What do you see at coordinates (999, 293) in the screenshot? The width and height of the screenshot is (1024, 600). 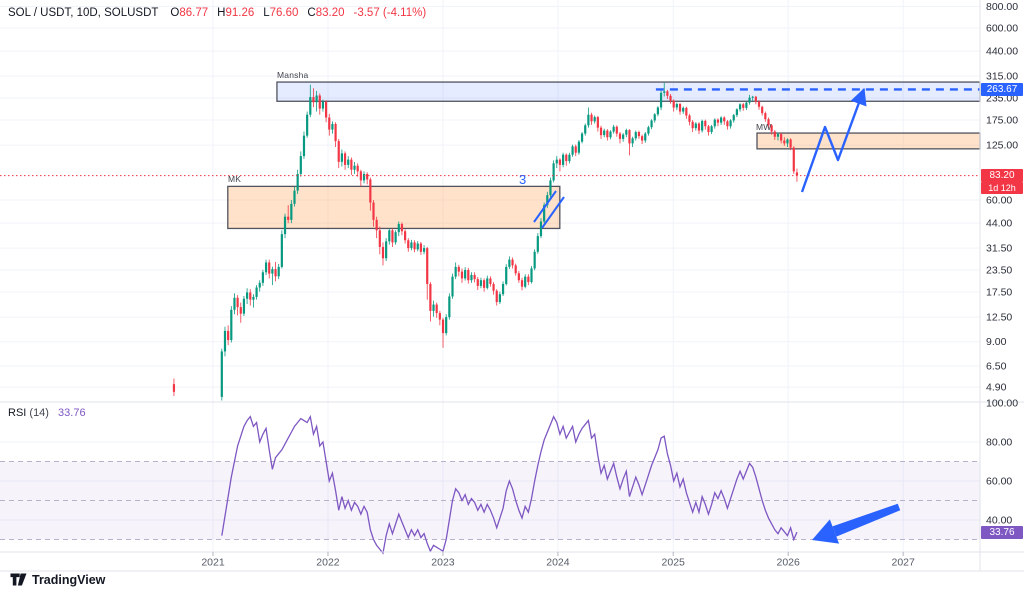 I see `svg-text: 17.50` at bounding box center [999, 293].